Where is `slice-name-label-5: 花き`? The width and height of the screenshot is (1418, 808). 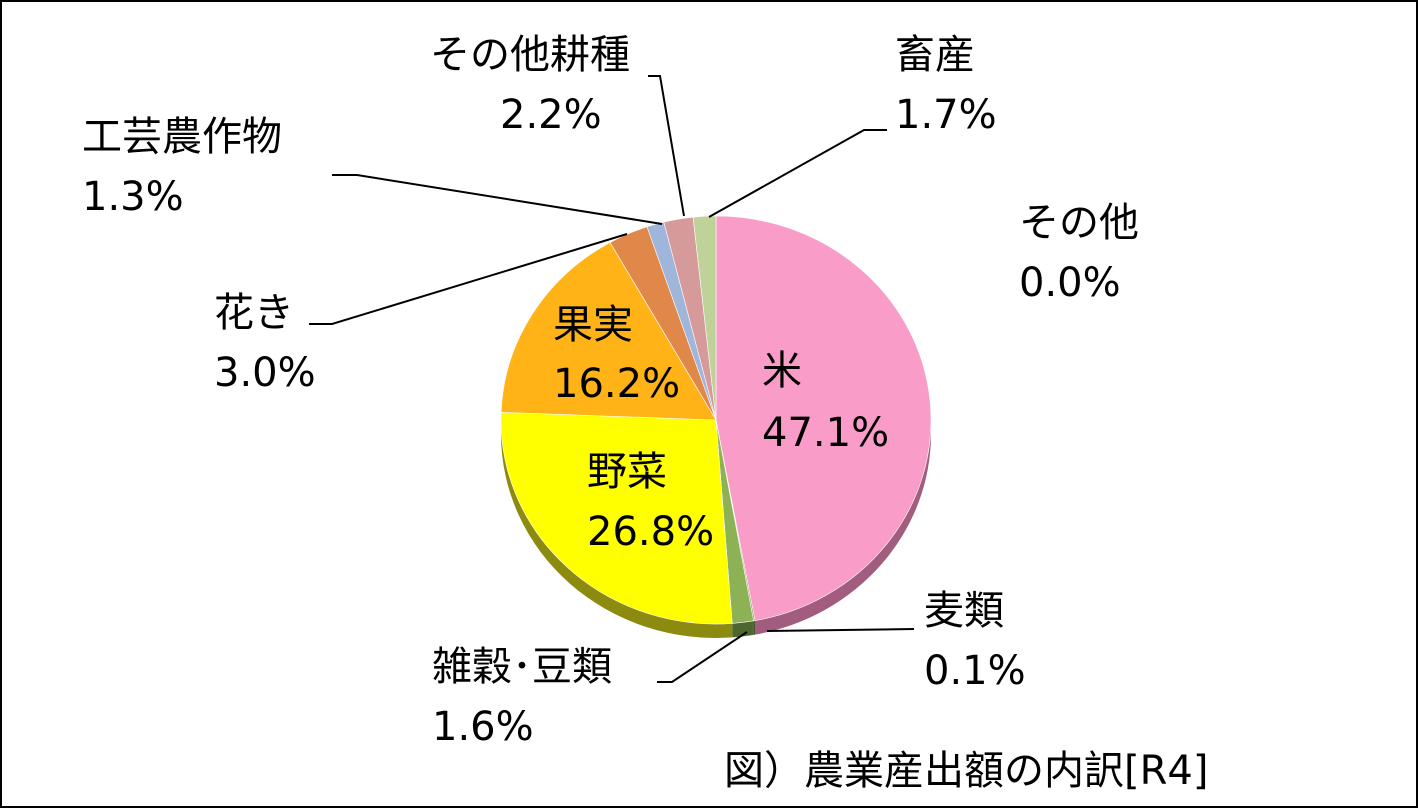 slice-name-label-5: 花き is located at coordinates (254, 313).